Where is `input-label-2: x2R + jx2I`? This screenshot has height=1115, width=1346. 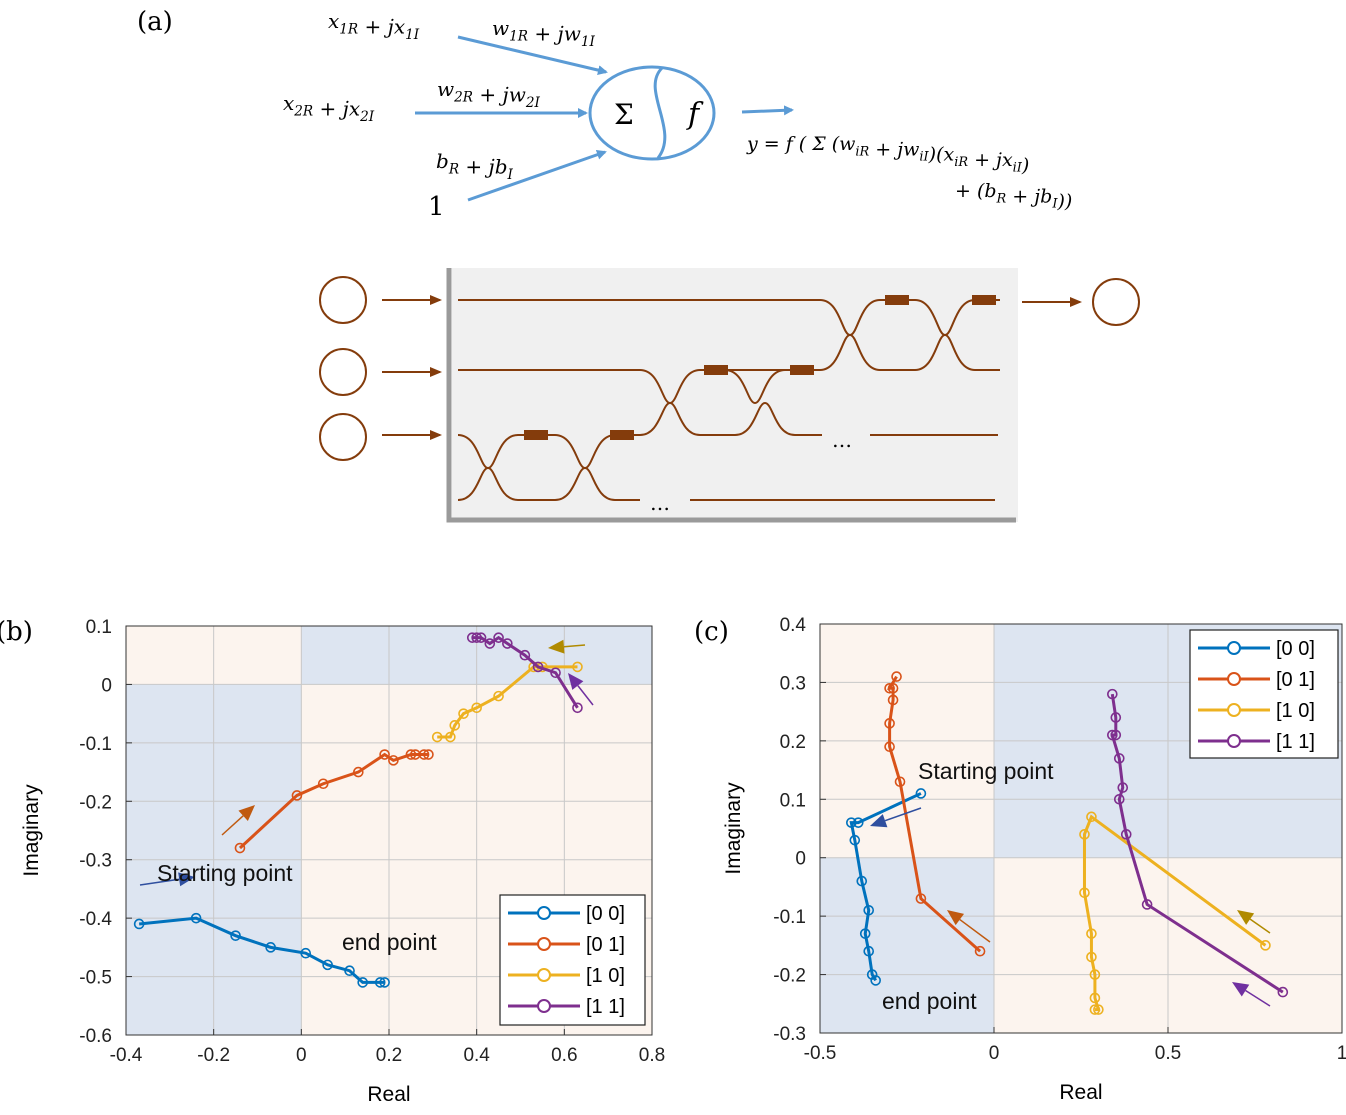 input-label-2: x2R + jx2I is located at coordinates (329, 108).